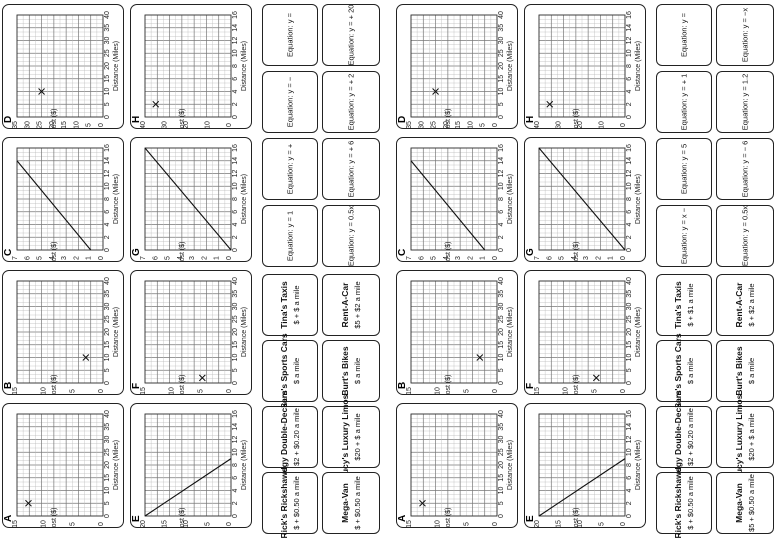 Image resolution: width=780 pixels, height=540 pixels. I want to click on graph-letter: D, so click(8, 119).